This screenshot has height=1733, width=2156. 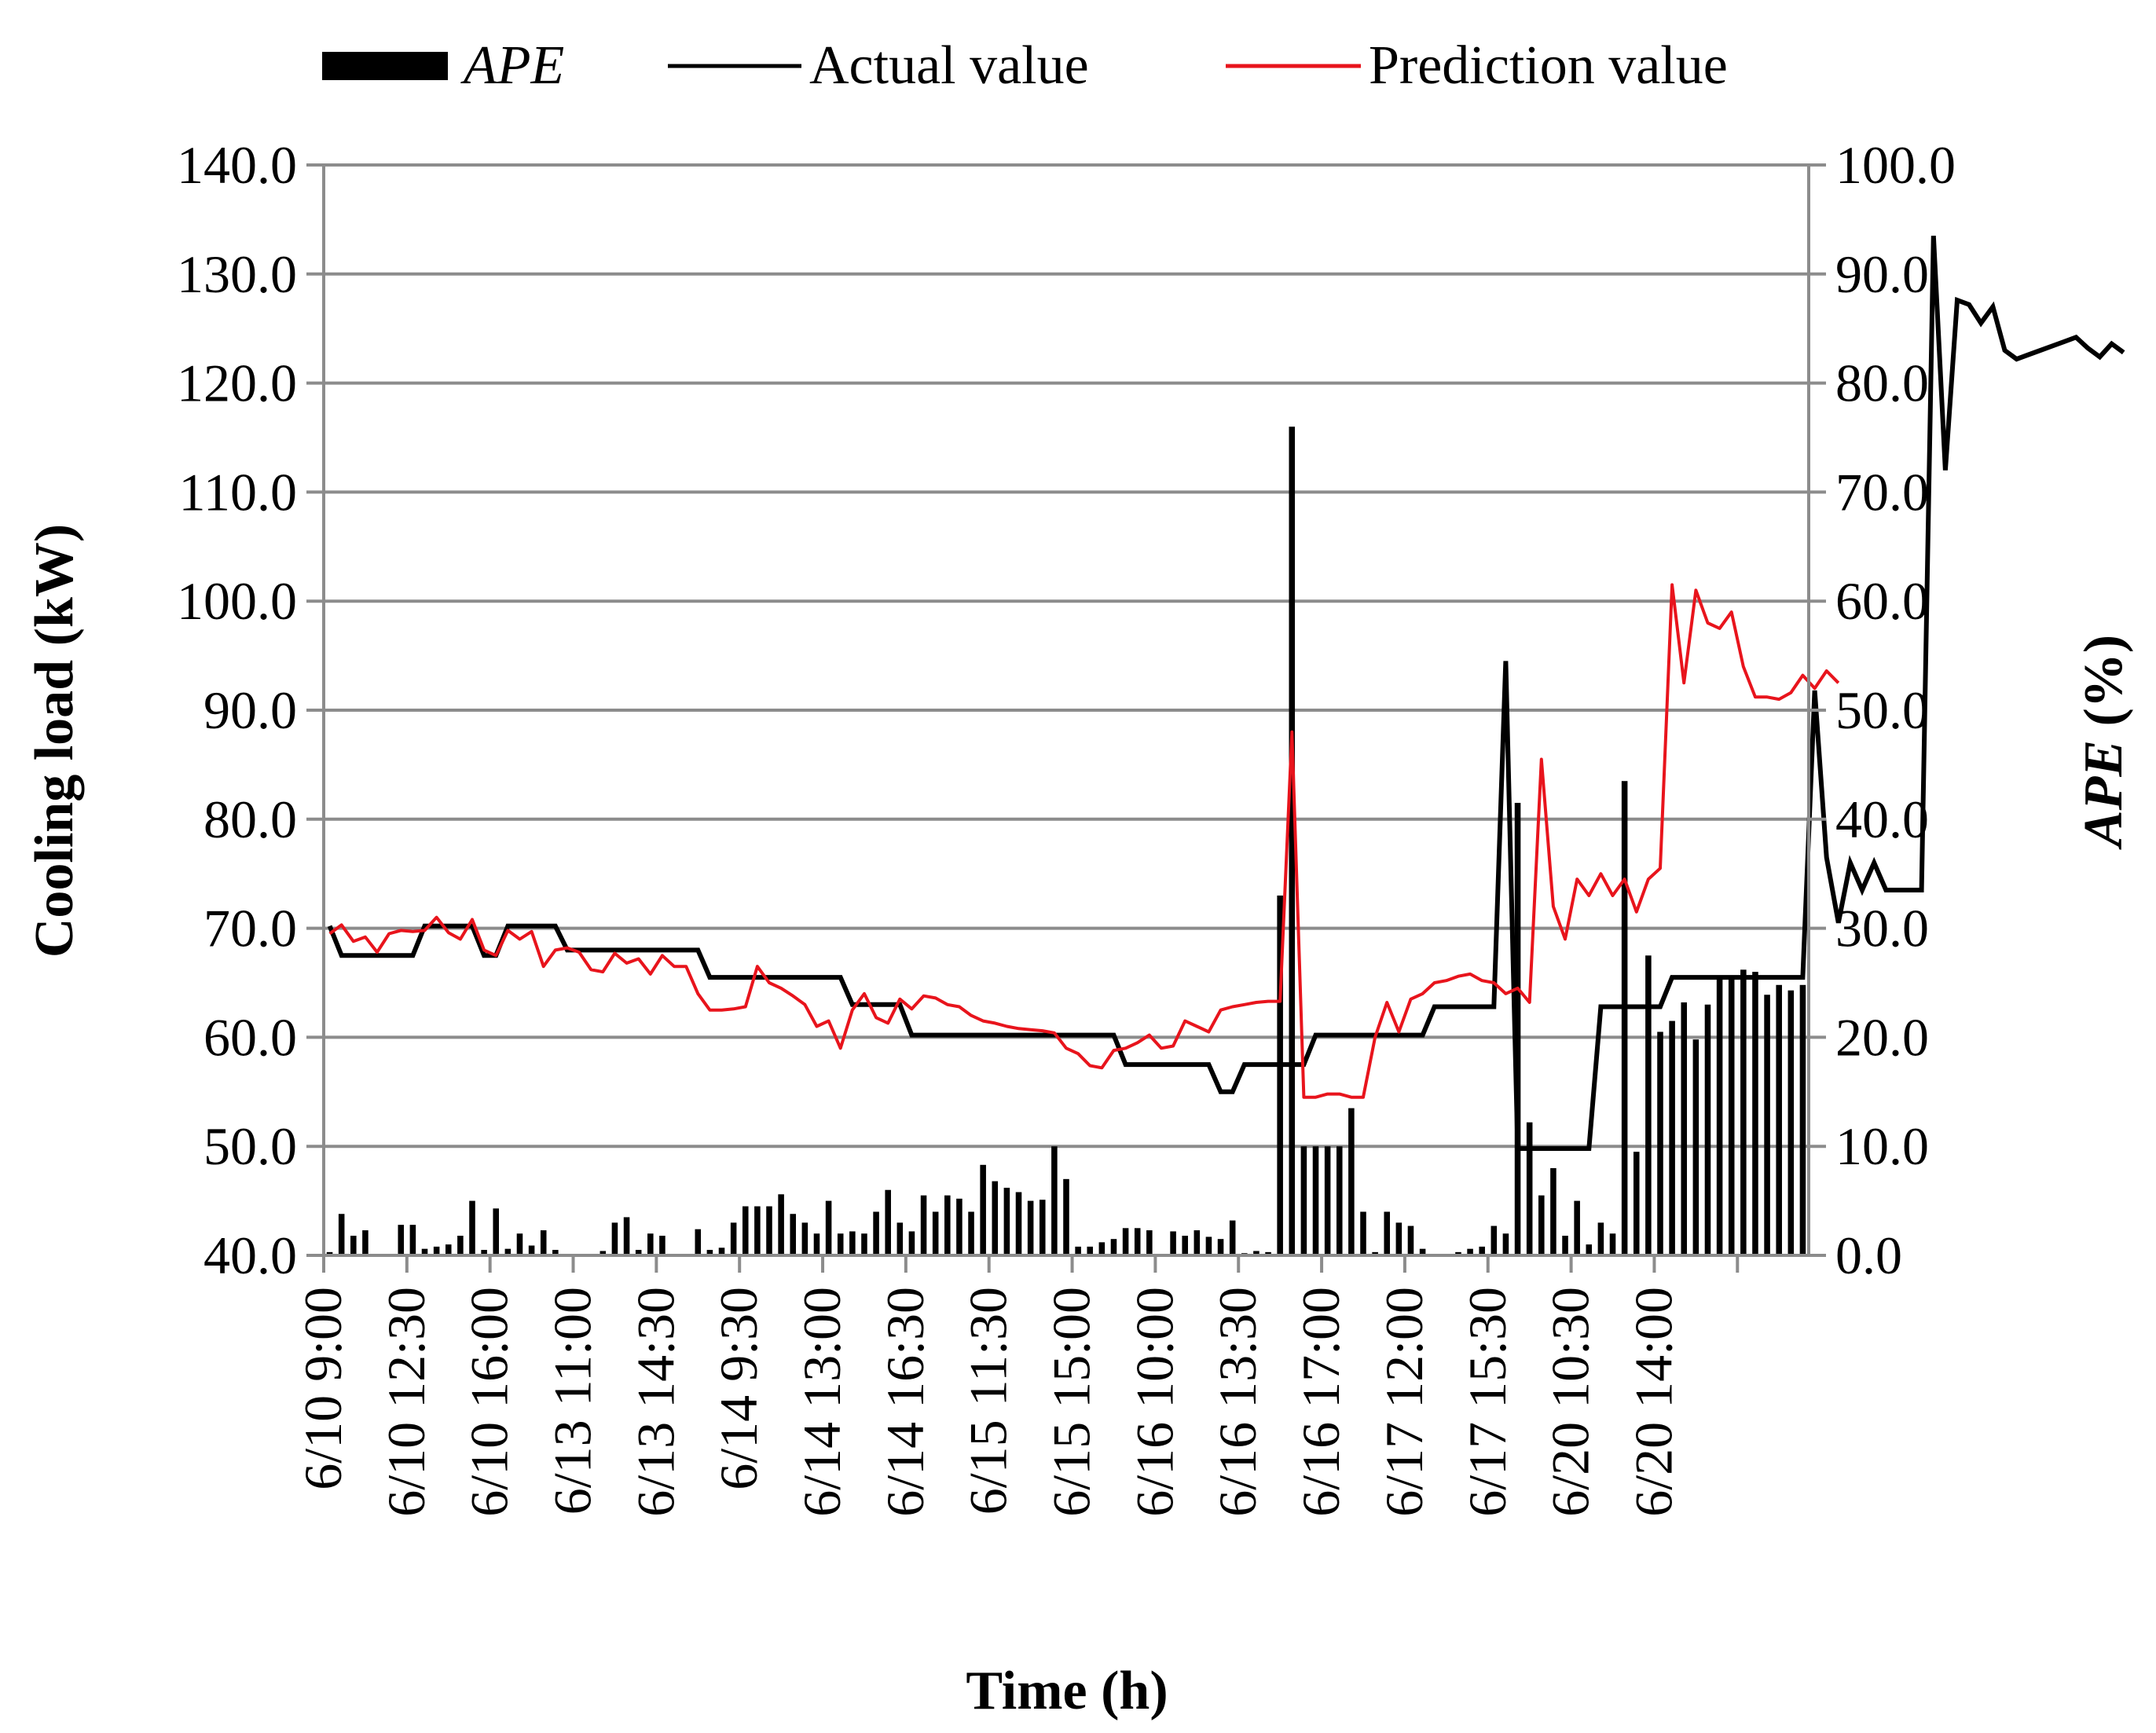 What do you see at coordinates (250, 1255) in the screenshot?
I see `left-tick-label: 40.0` at bounding box center [250, 1255].